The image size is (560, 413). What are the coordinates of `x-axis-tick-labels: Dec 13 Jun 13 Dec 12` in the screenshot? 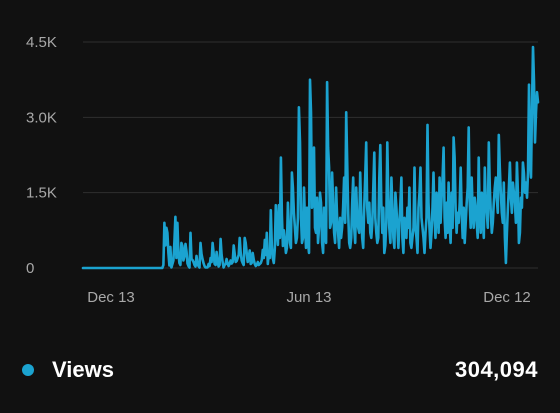 It's located at (309, 297).